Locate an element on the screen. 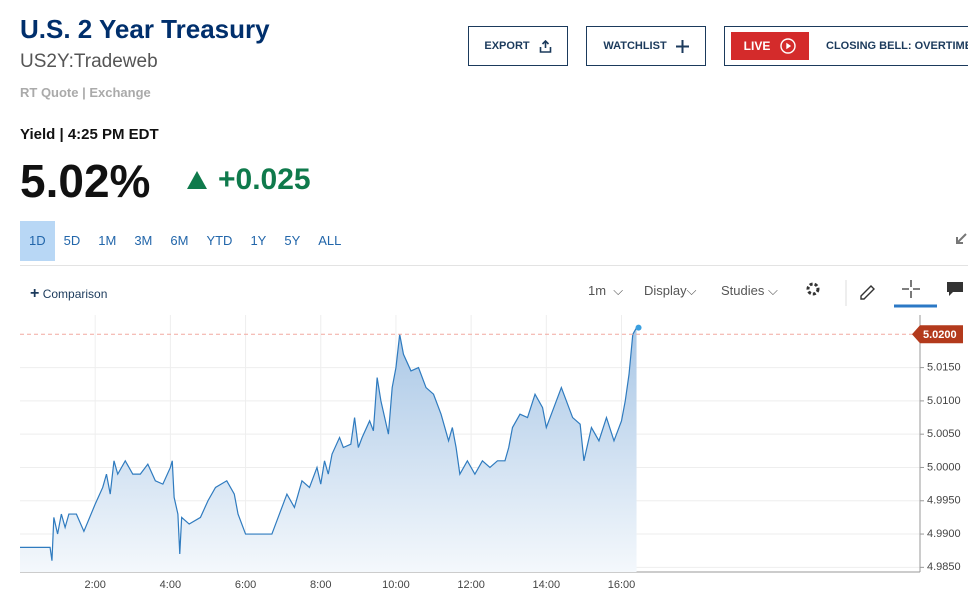 Image resolution: width=968 pixels, height=598 pixels. range-tab: YTD is located at coordinates (219, 240).